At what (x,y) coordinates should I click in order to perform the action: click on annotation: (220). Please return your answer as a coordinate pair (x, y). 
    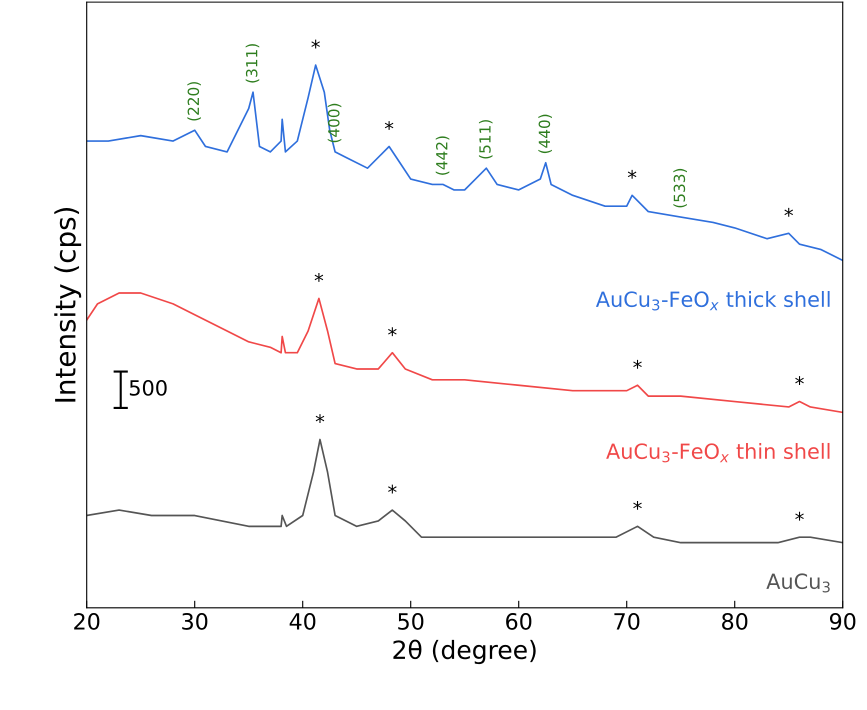
    Looking at the image, I should click on (194, 101).